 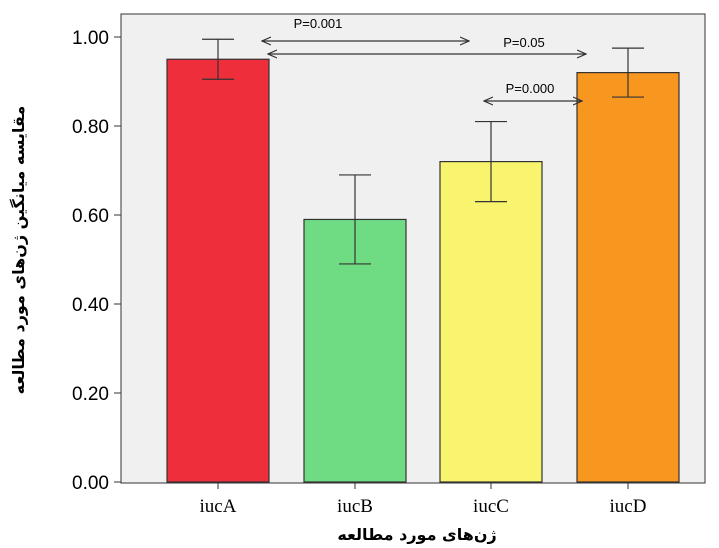 What do you see at coordinates (18, 250) in the screenshot?
I see `y-axis-title: مقایسه میانگین ژن‌های مورد مطالعه` at bounding box center [18, 250].